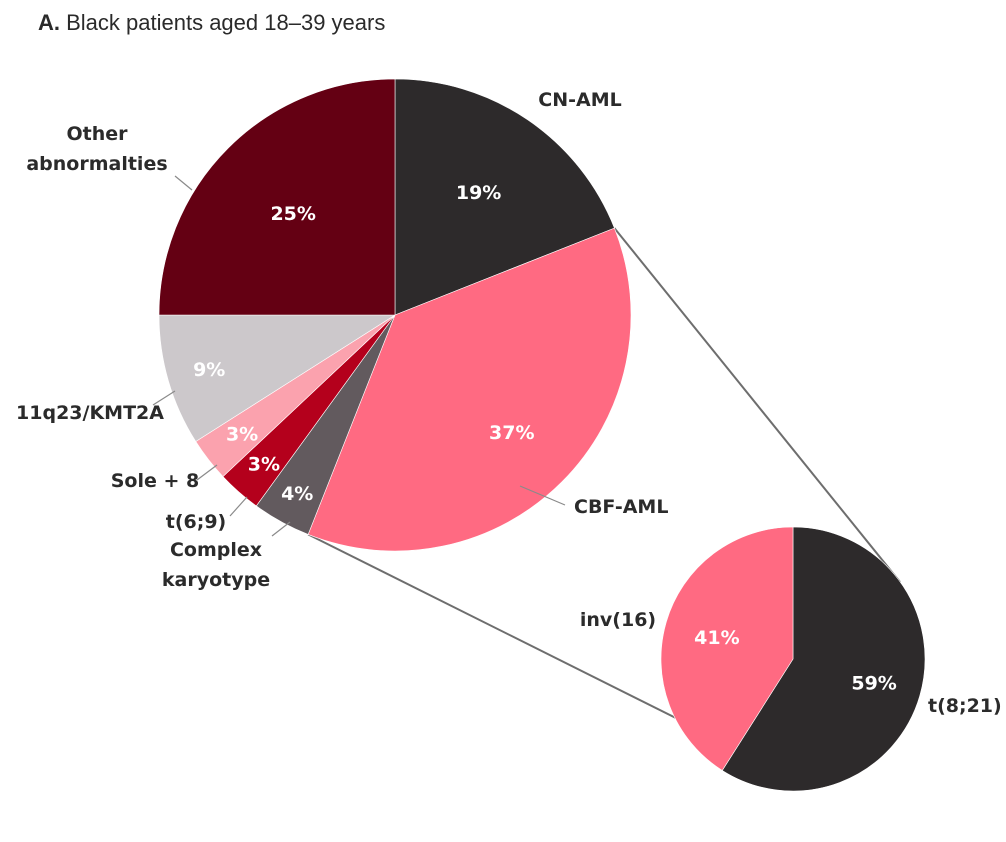  What do you see at coordinates (621, 507) in the screenshot?
I see `main-label-cbf-aml: CBF-AML` at bounding box center [621, 507].